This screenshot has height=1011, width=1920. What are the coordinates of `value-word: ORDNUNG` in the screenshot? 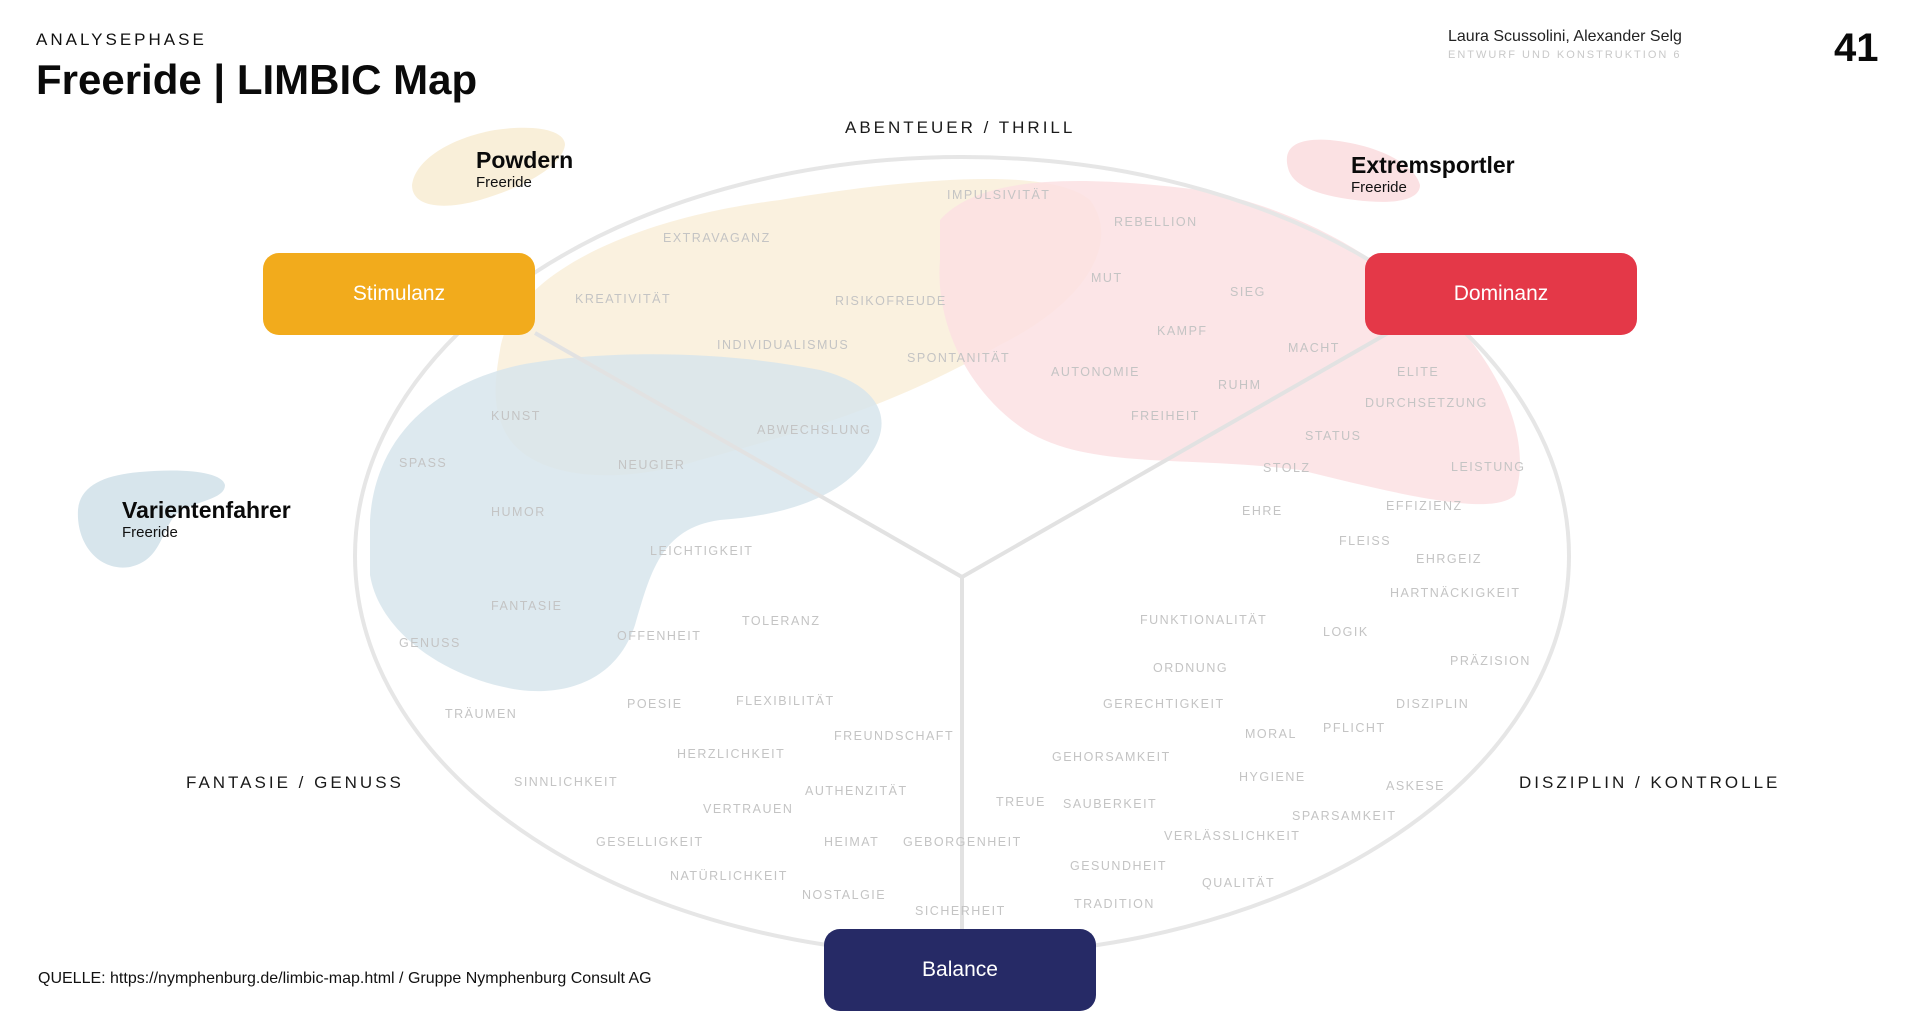 It's located at (1190, 668).